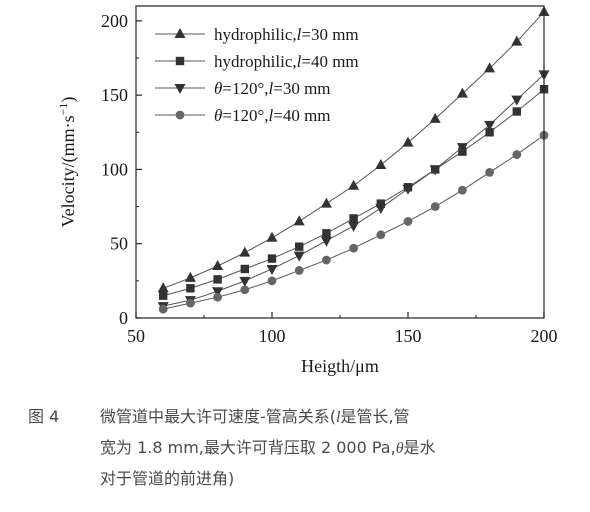 The height and width of the screenshot is (512, 590). I want to click on x-tick-label: 150, so click(408, 336).